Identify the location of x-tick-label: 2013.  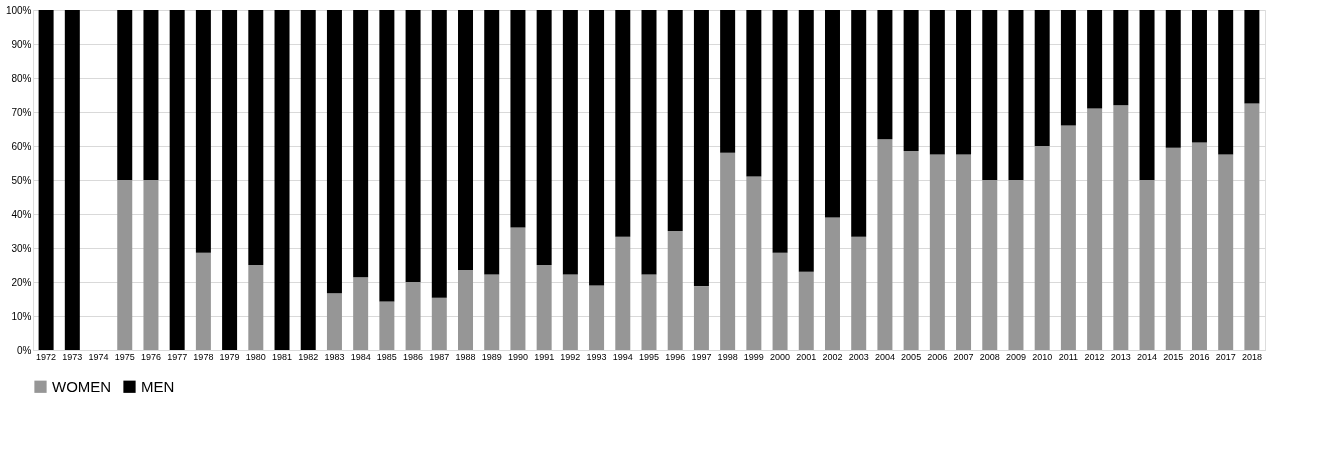
(1120, 356).